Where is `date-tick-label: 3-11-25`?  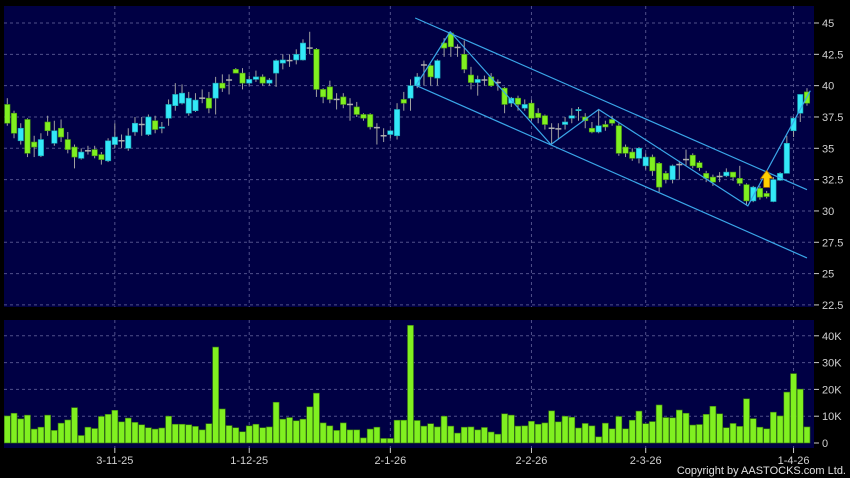
date-tick-label: 3-11-25 is located at coordinates (114, 461).